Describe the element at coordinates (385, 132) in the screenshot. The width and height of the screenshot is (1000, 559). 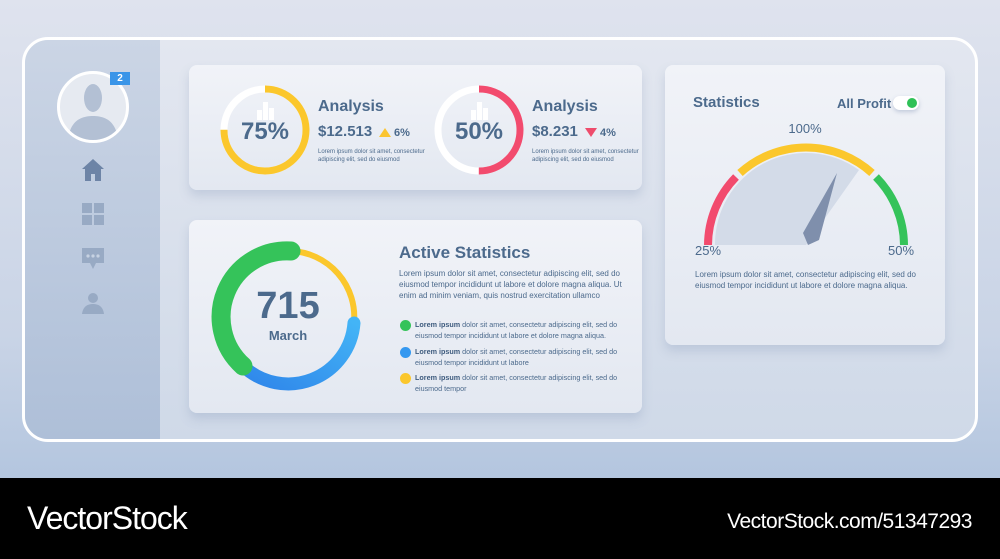
I see `arrow-up-icon` at that location.